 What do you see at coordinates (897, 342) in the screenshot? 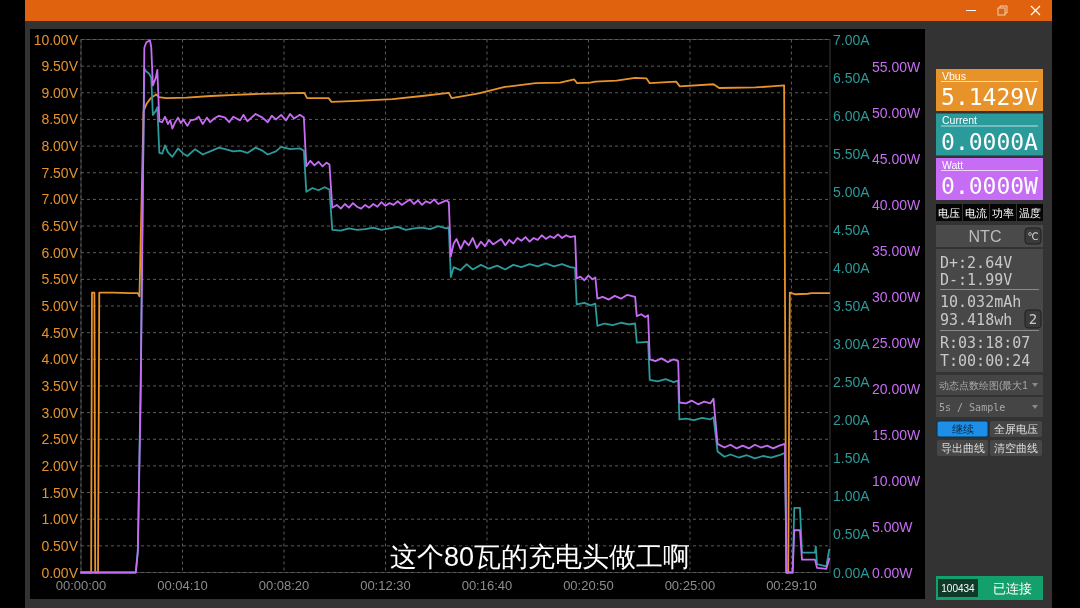
I see `y3-tick-label: 25.00W` at bounding box center [897, 342].